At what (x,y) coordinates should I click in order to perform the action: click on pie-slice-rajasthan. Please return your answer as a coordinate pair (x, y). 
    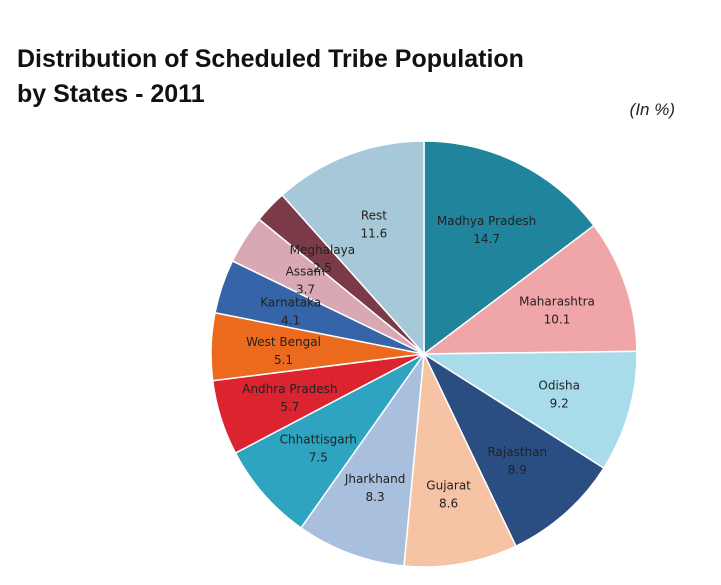
    Looking at the image, I should click on (513, 449).